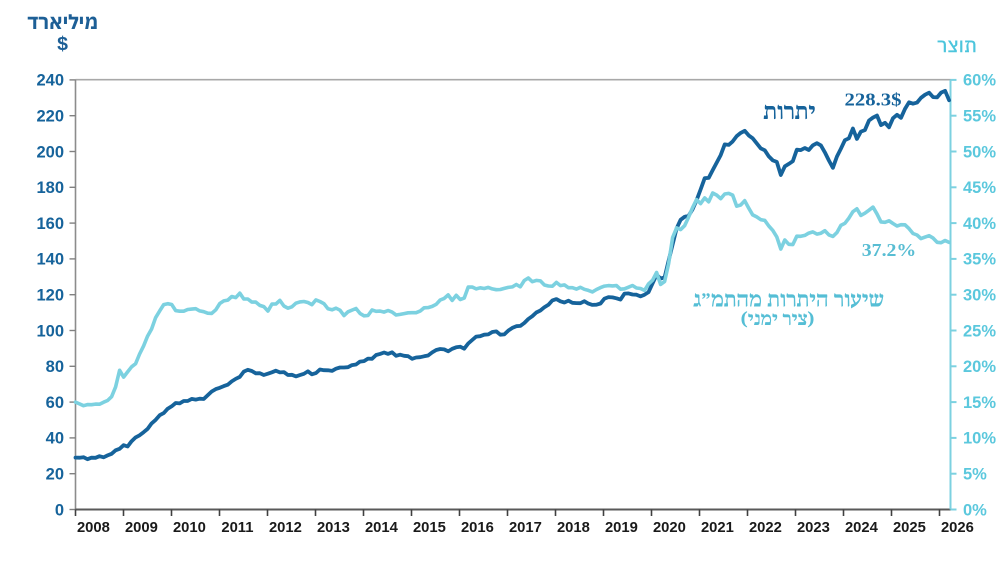  What do you see at coordinates (979, 260) in the screenshot?
I see `svg-text: 35%` at bounding box center [979, 260].